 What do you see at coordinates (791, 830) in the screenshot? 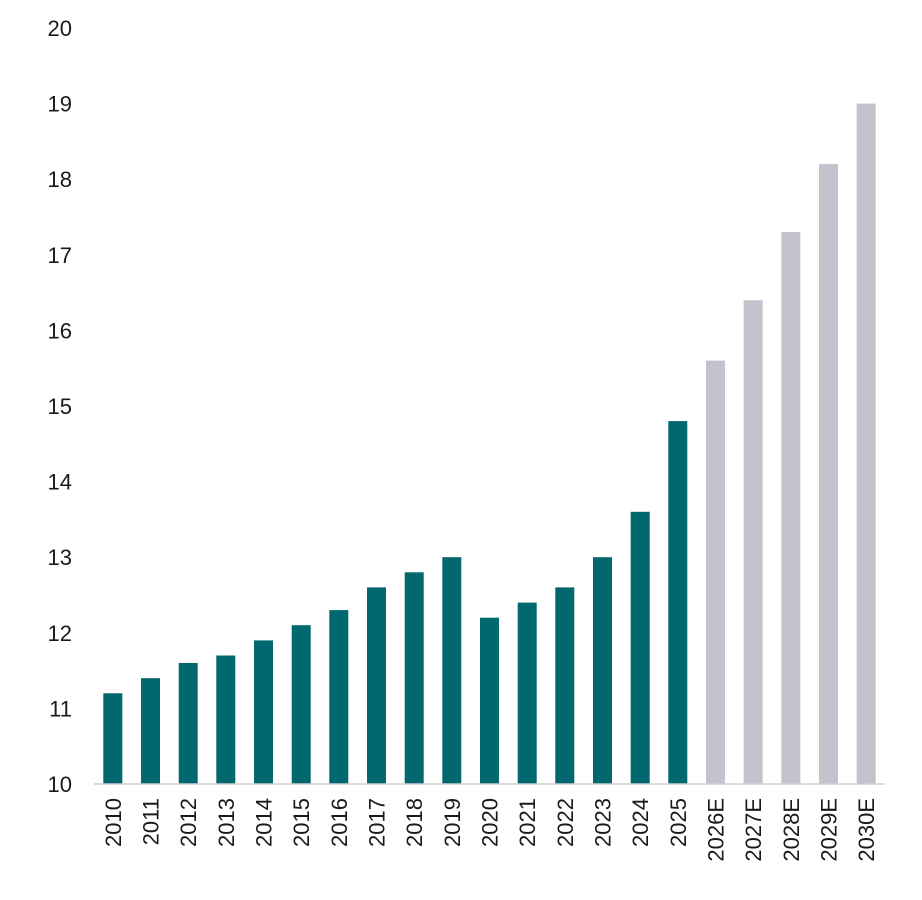
I see `x-tick-label: 2028E` at bounding box center [791, 830].